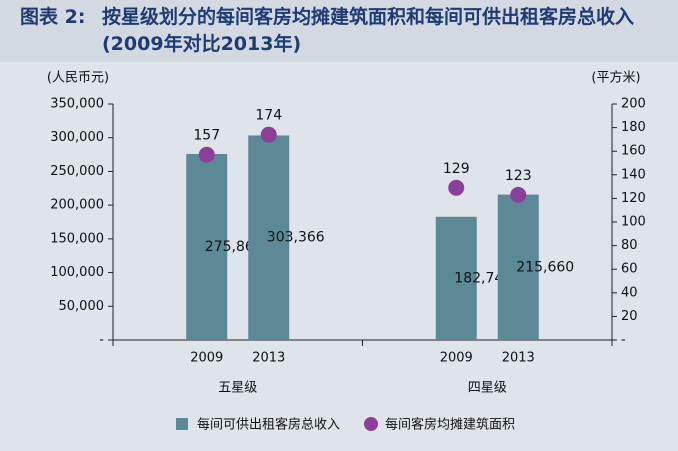  What do you see at coordinates (629, 245) in the screenshot?
I see `y2-tick-label: 80` at bounding box center [629, 245].